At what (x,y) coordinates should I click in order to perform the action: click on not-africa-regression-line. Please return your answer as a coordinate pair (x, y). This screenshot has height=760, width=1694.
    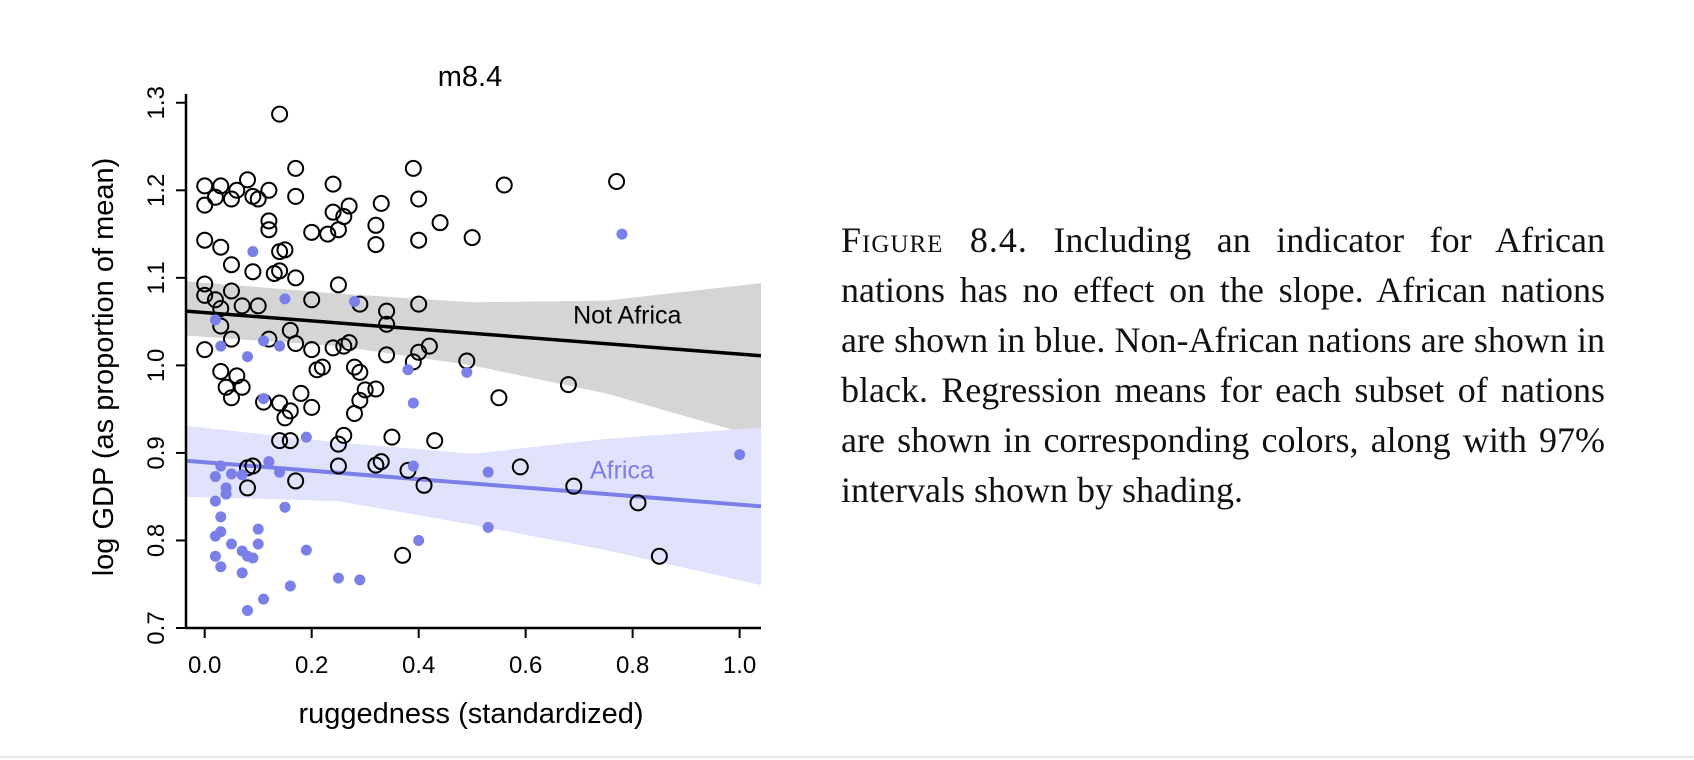
    Looking at the image, I should click on (473, 333).